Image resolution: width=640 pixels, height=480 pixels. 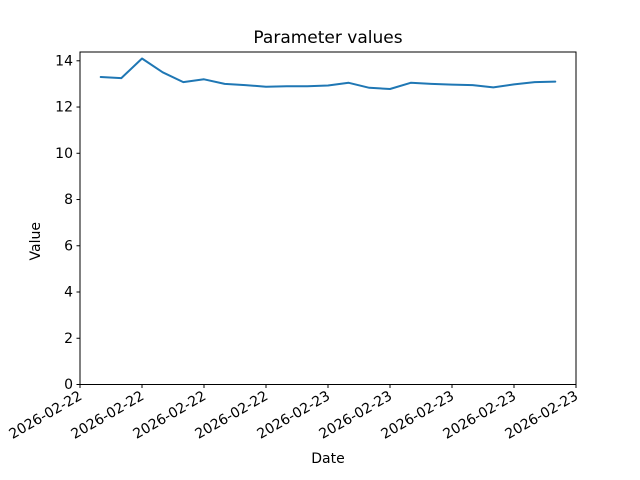 What do you see at coordinates (36, 241) in the screenshot?
I see `y-axis-title-text: Value` at bounding box center [36, 241].